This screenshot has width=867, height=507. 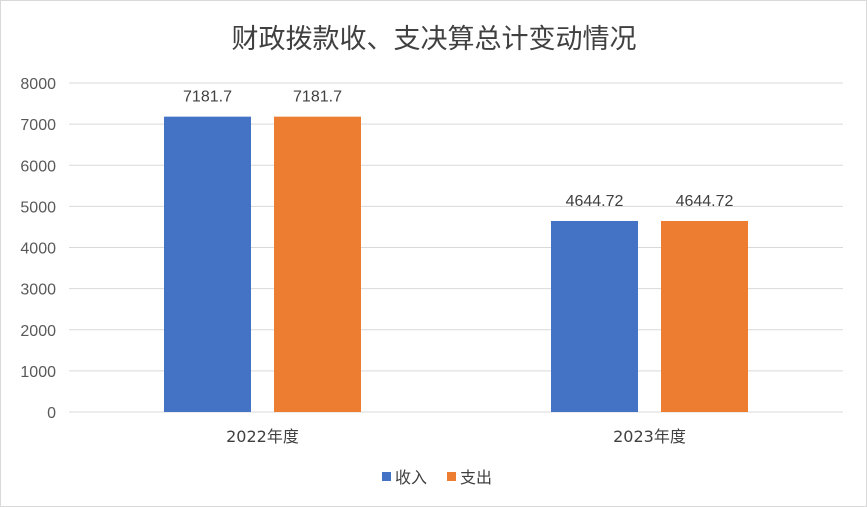 What do you see at coordinates (38, 166) in the screenshot?
I see `y-tick-label: 6000` at bounding box center [38, 166].